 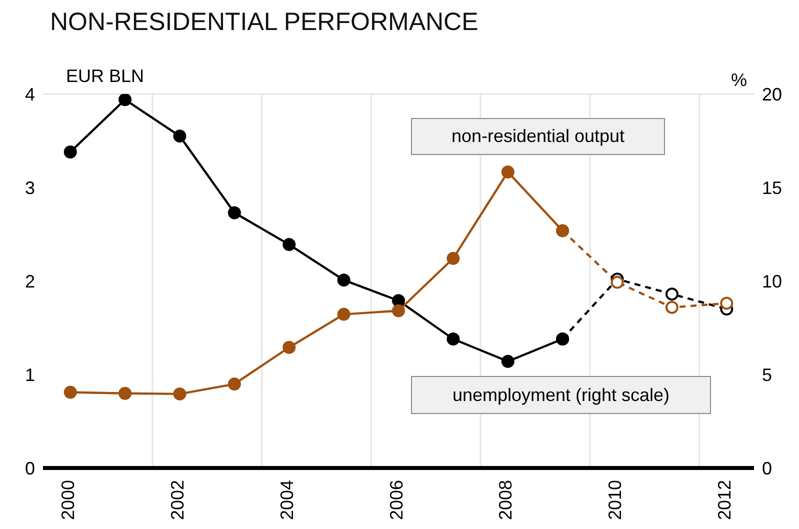 I want to click on y2-tick-label: 10, so click(x=772, y=281).